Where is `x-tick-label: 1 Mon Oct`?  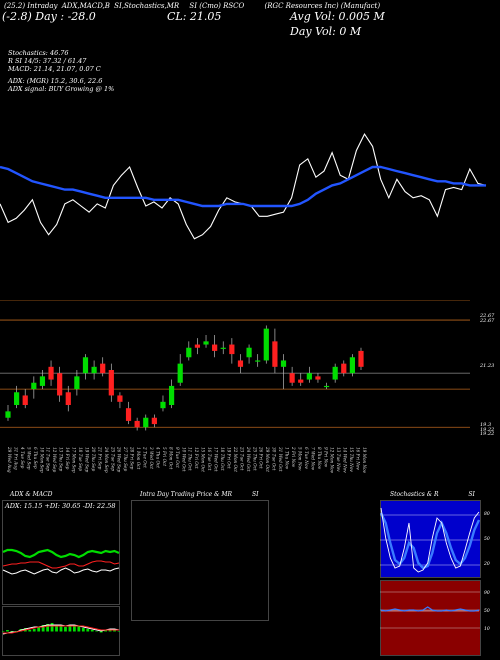
x-tick-label: 1 Mon Oct is located at coordinates (138, 458).